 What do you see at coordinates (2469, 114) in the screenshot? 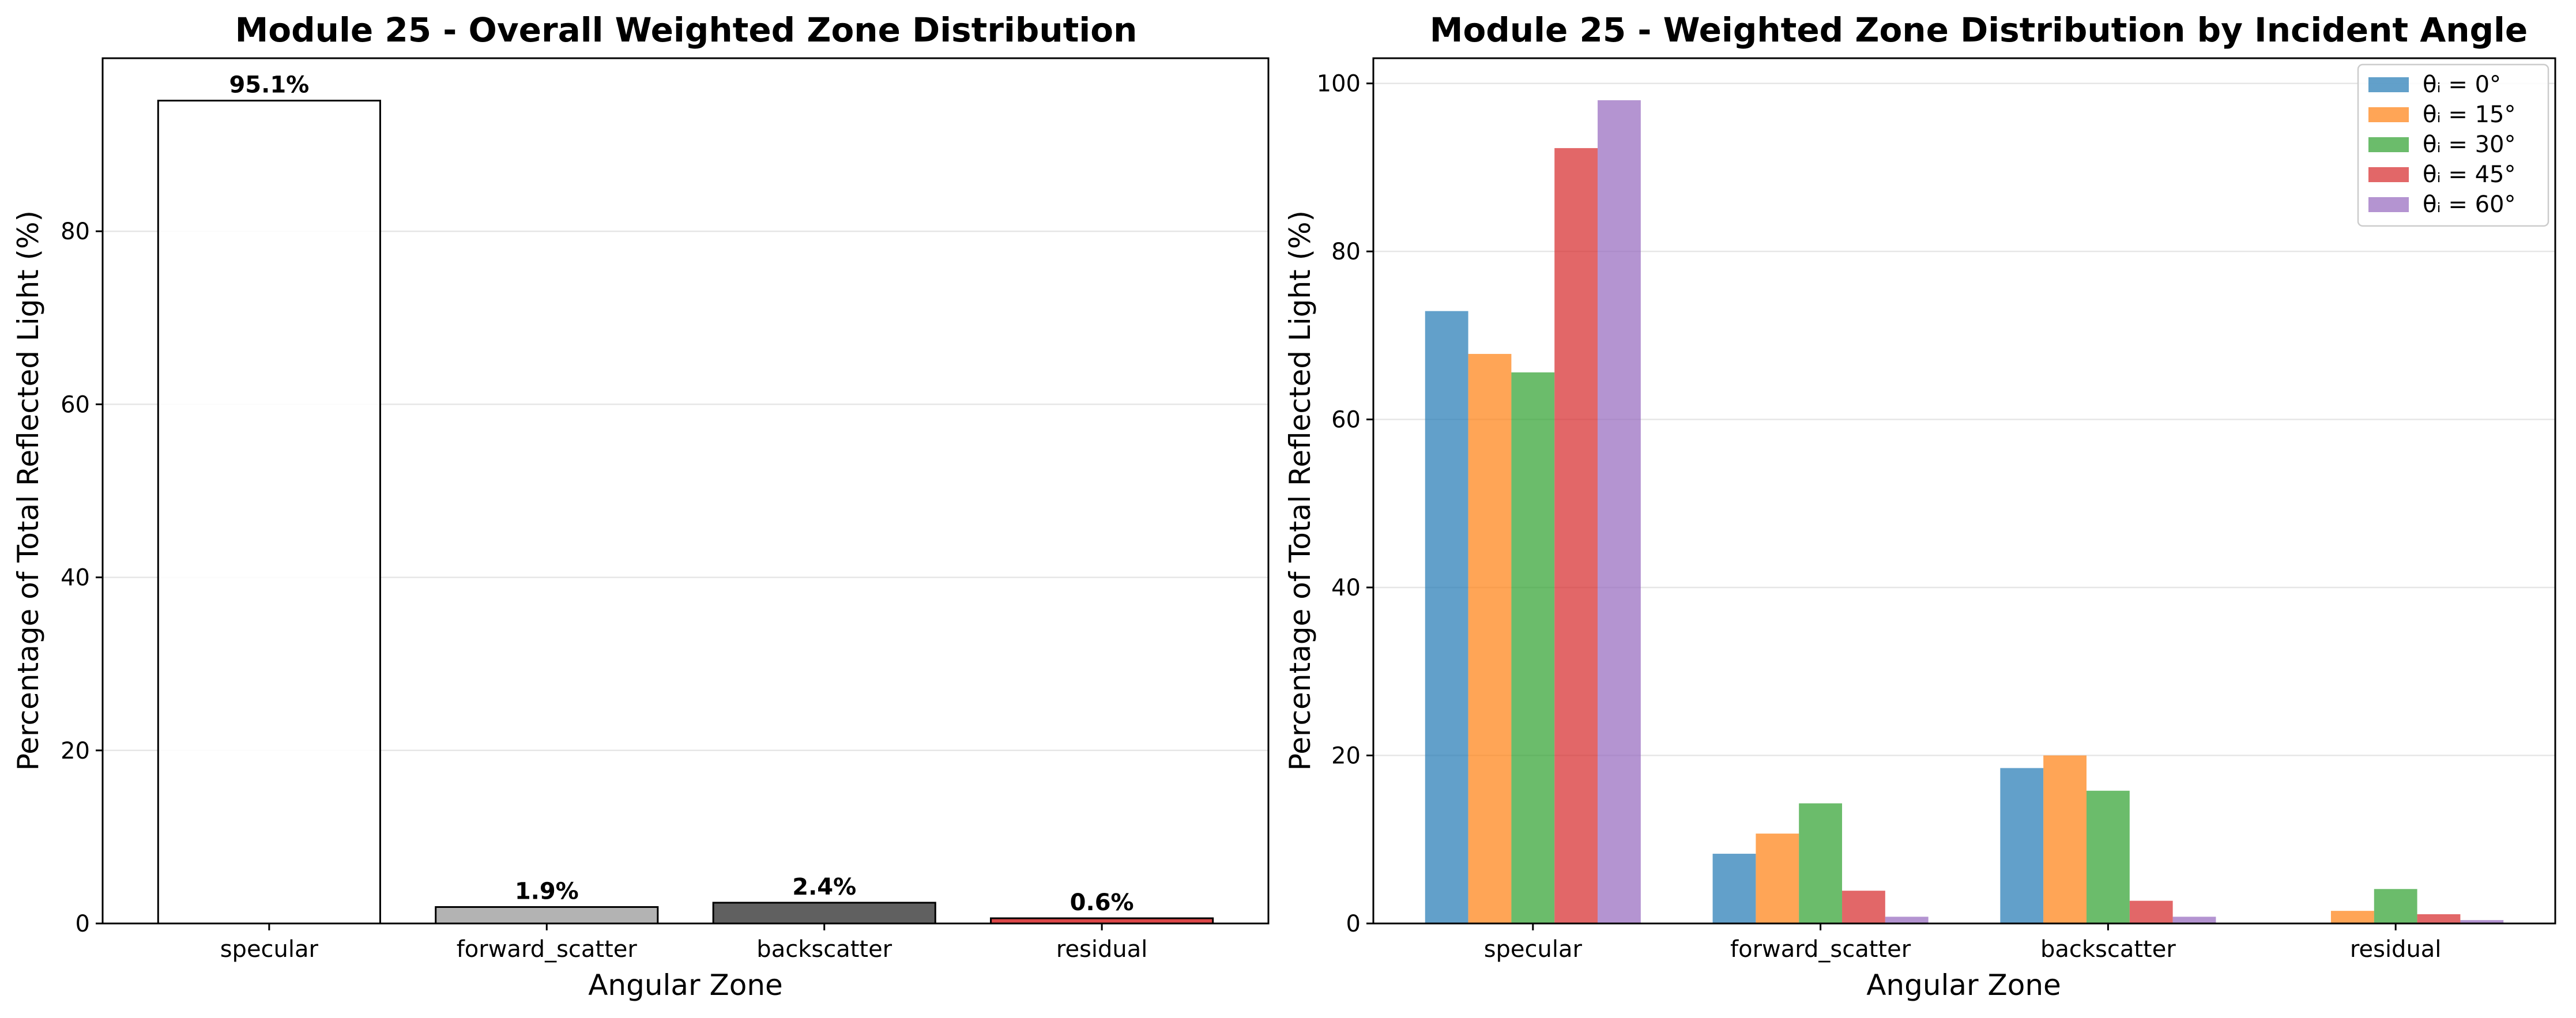
I see `legend-label: θᵢ = 15°` at bounding box center [2469, 114].